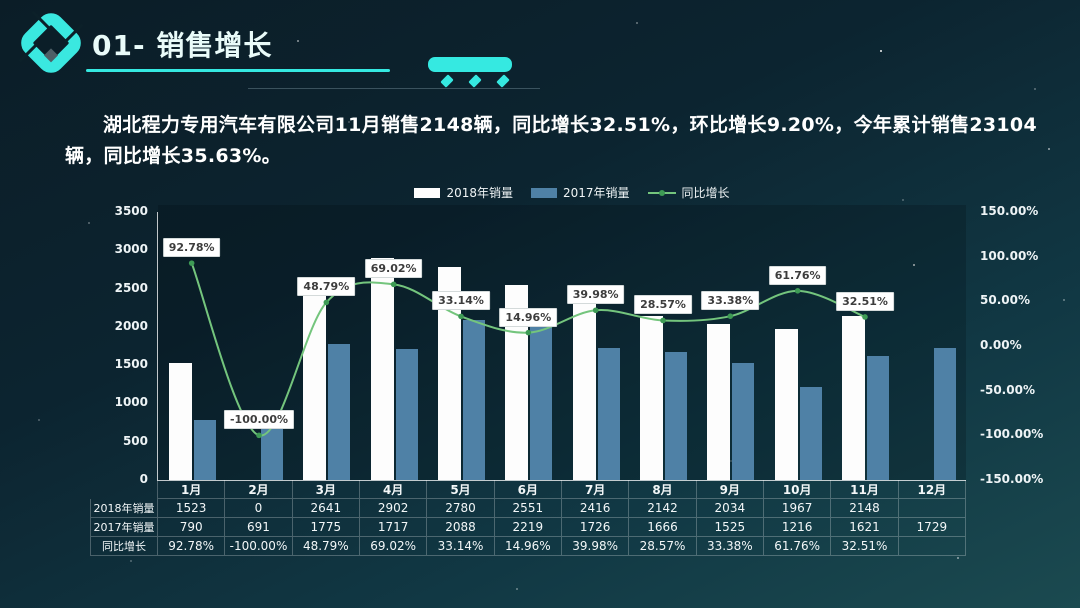 The image size is (1080, 608). What do you see at coordinates (1009, 211) in the screenshot?
I see `right-axis-tick: 150.00%` at bounding box center [1009, 211].